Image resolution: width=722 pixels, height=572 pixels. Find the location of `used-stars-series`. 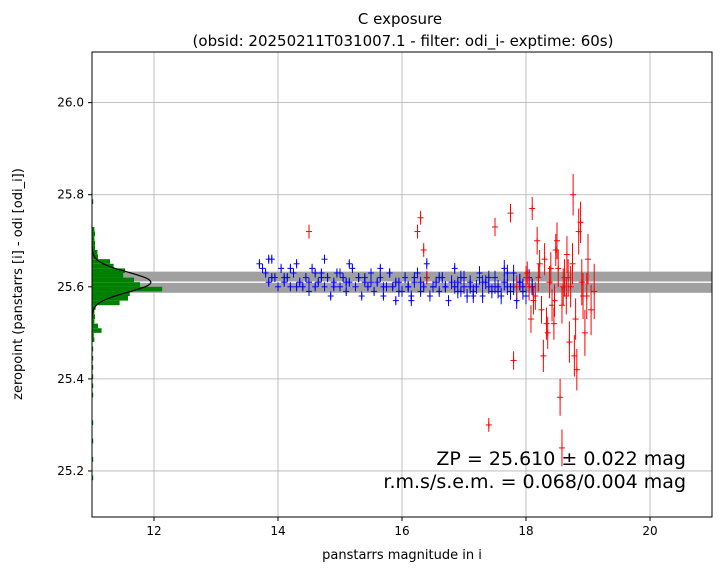

used-stars-series is located at coordinates (396, 281).